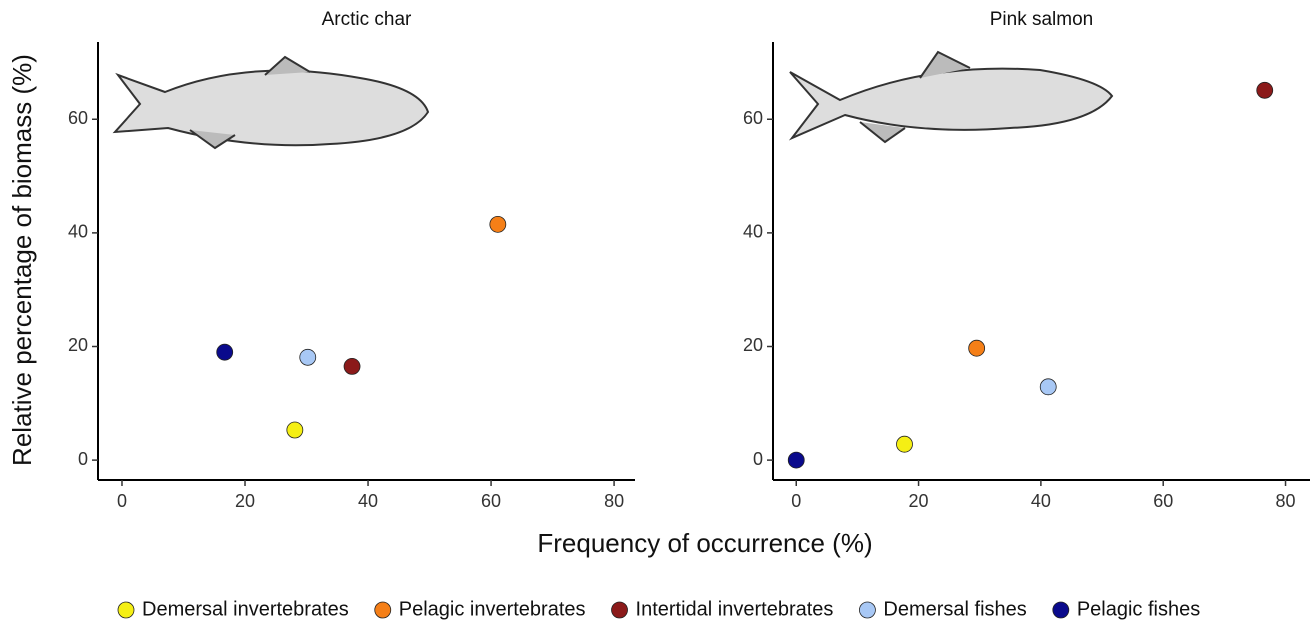  I want to click on legend-label: Pelagic fishes, so click(1138, 609).